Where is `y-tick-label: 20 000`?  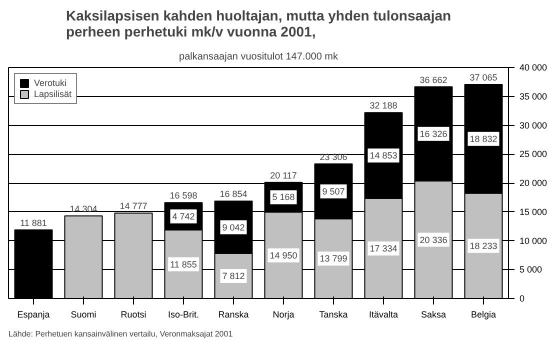 y-tick-label: 20 000 is located at coordinates (534, 183).